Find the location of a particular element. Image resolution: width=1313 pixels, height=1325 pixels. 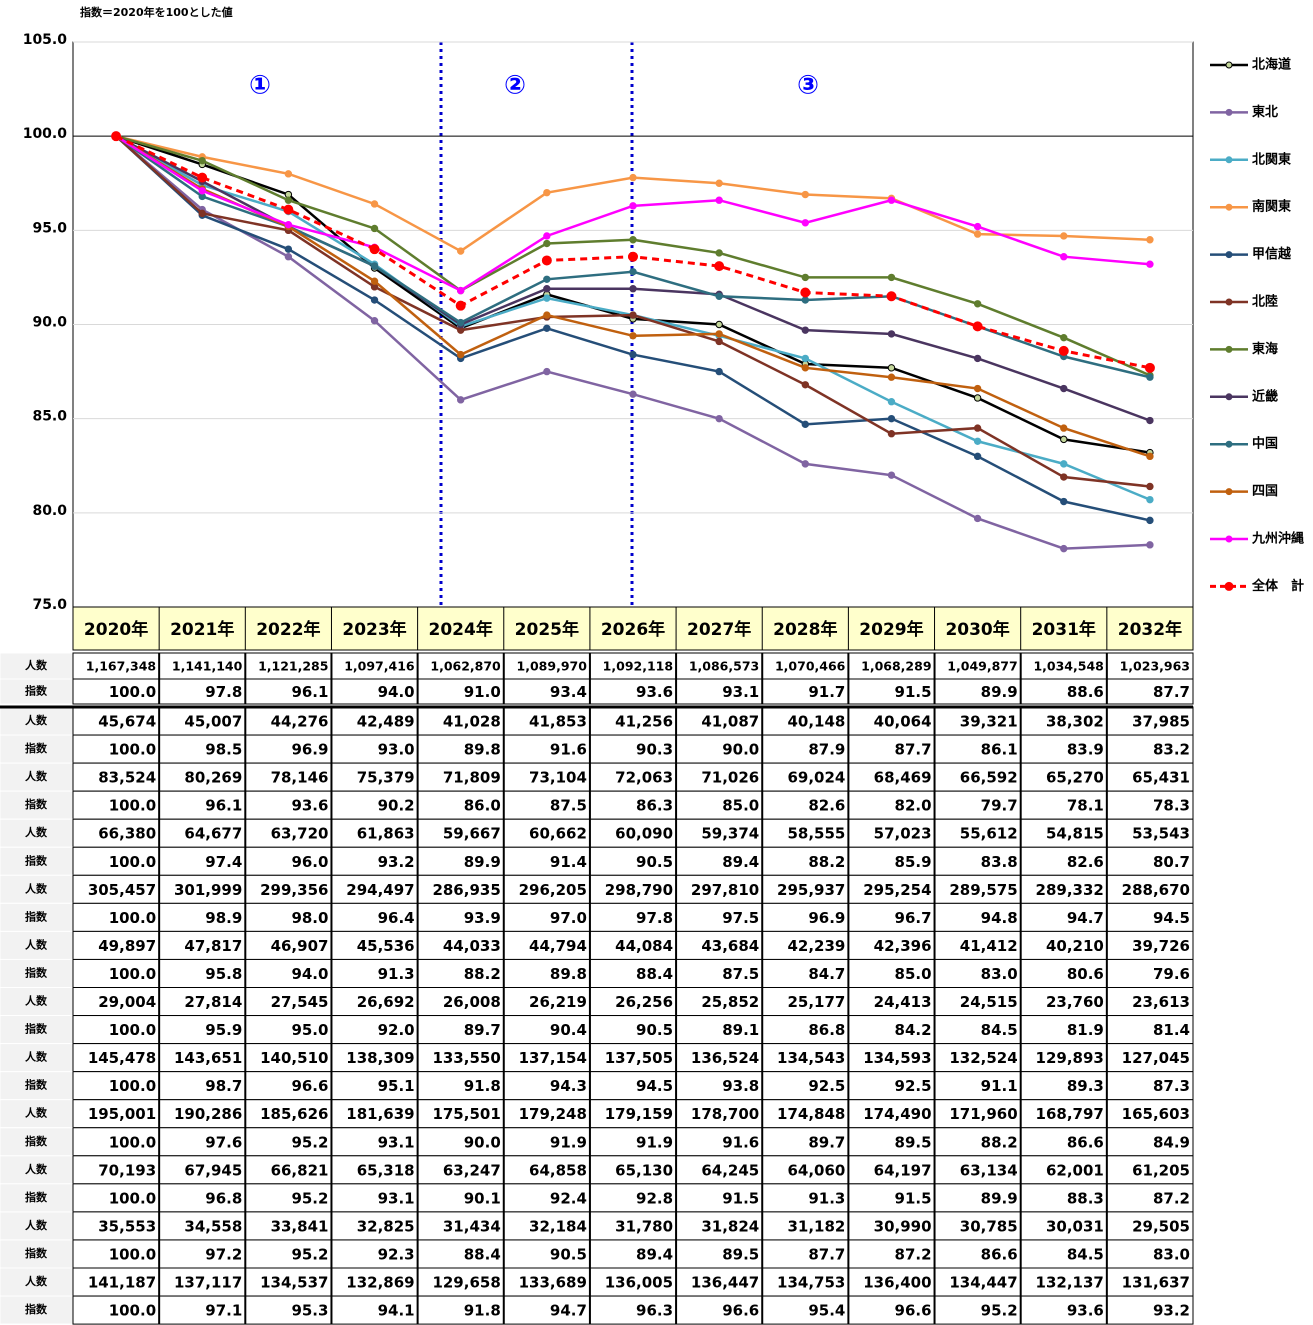

population-cell: 1,097,416 is located at coordinates (379, 666).